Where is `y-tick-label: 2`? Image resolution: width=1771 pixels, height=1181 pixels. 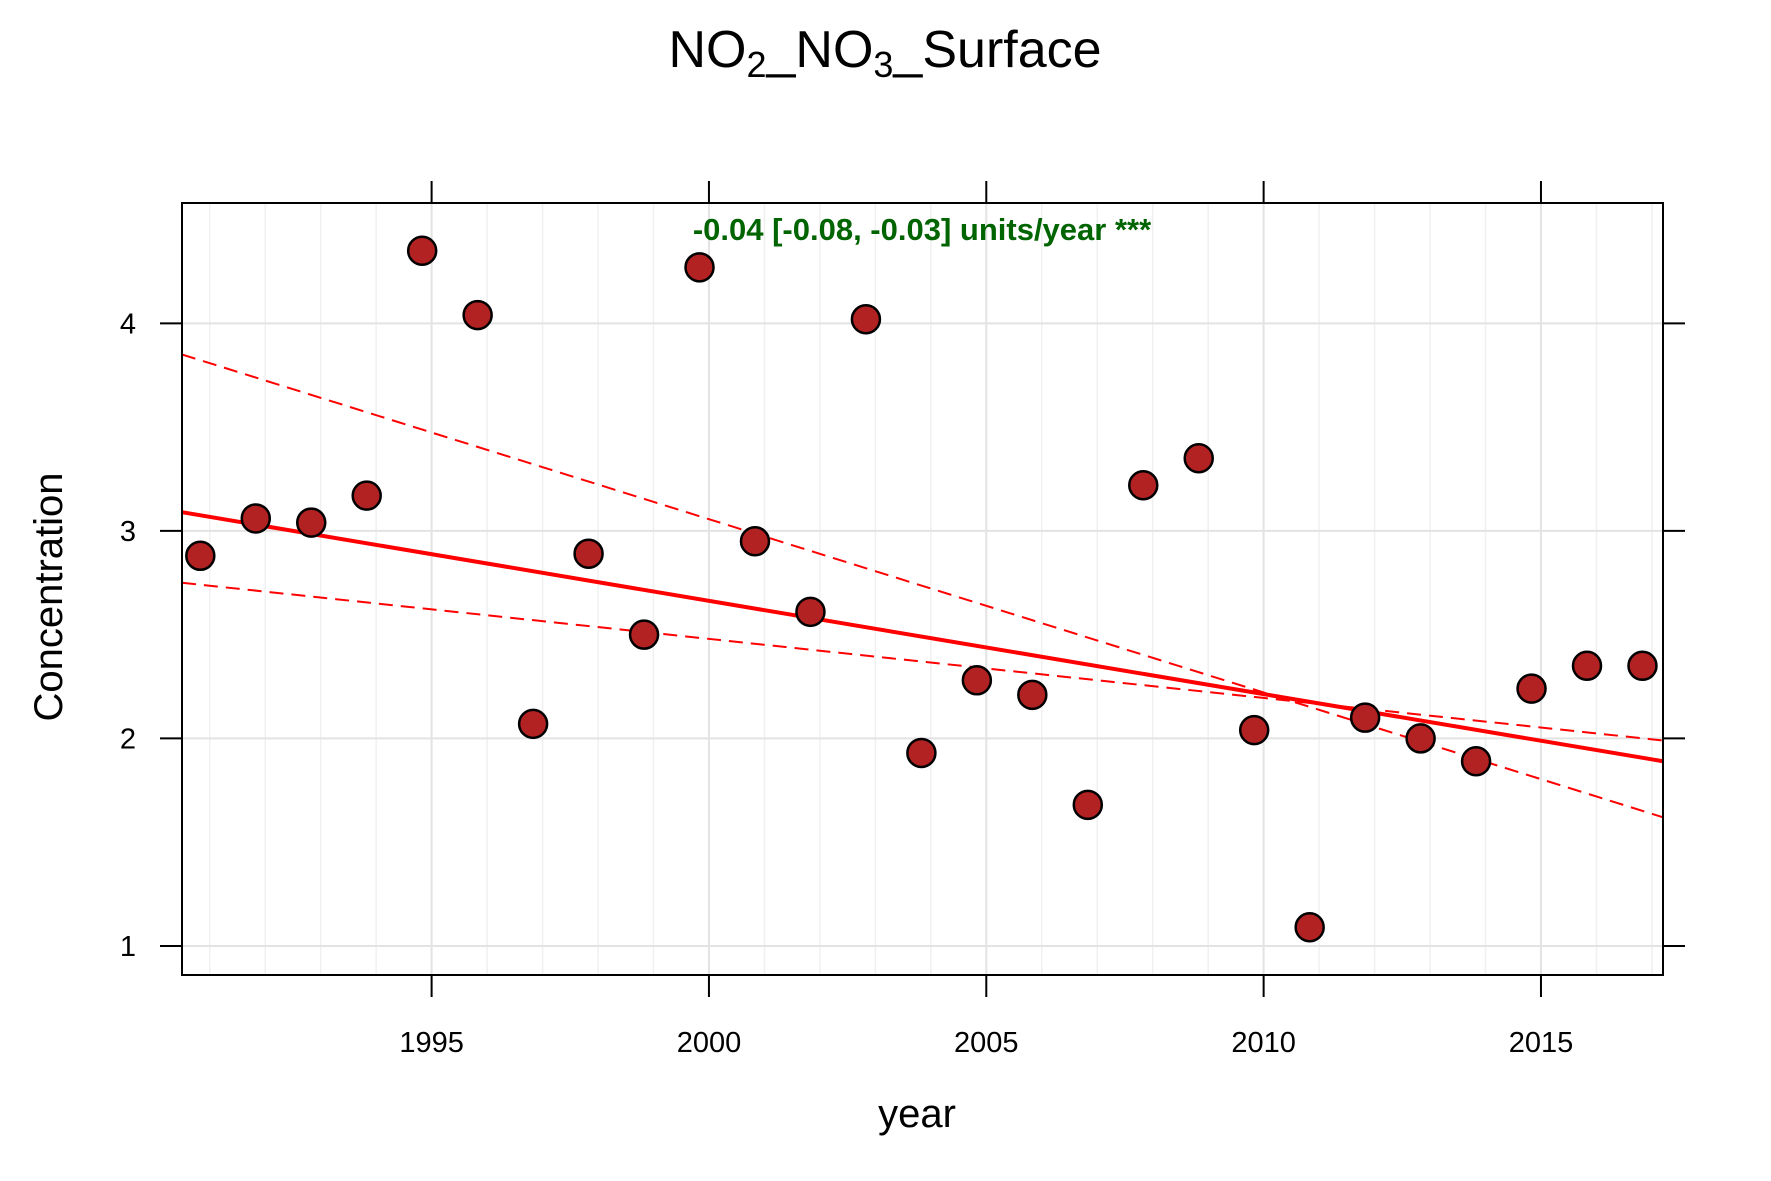 y-tick-label: 2 is located at coordinates (128, 739).